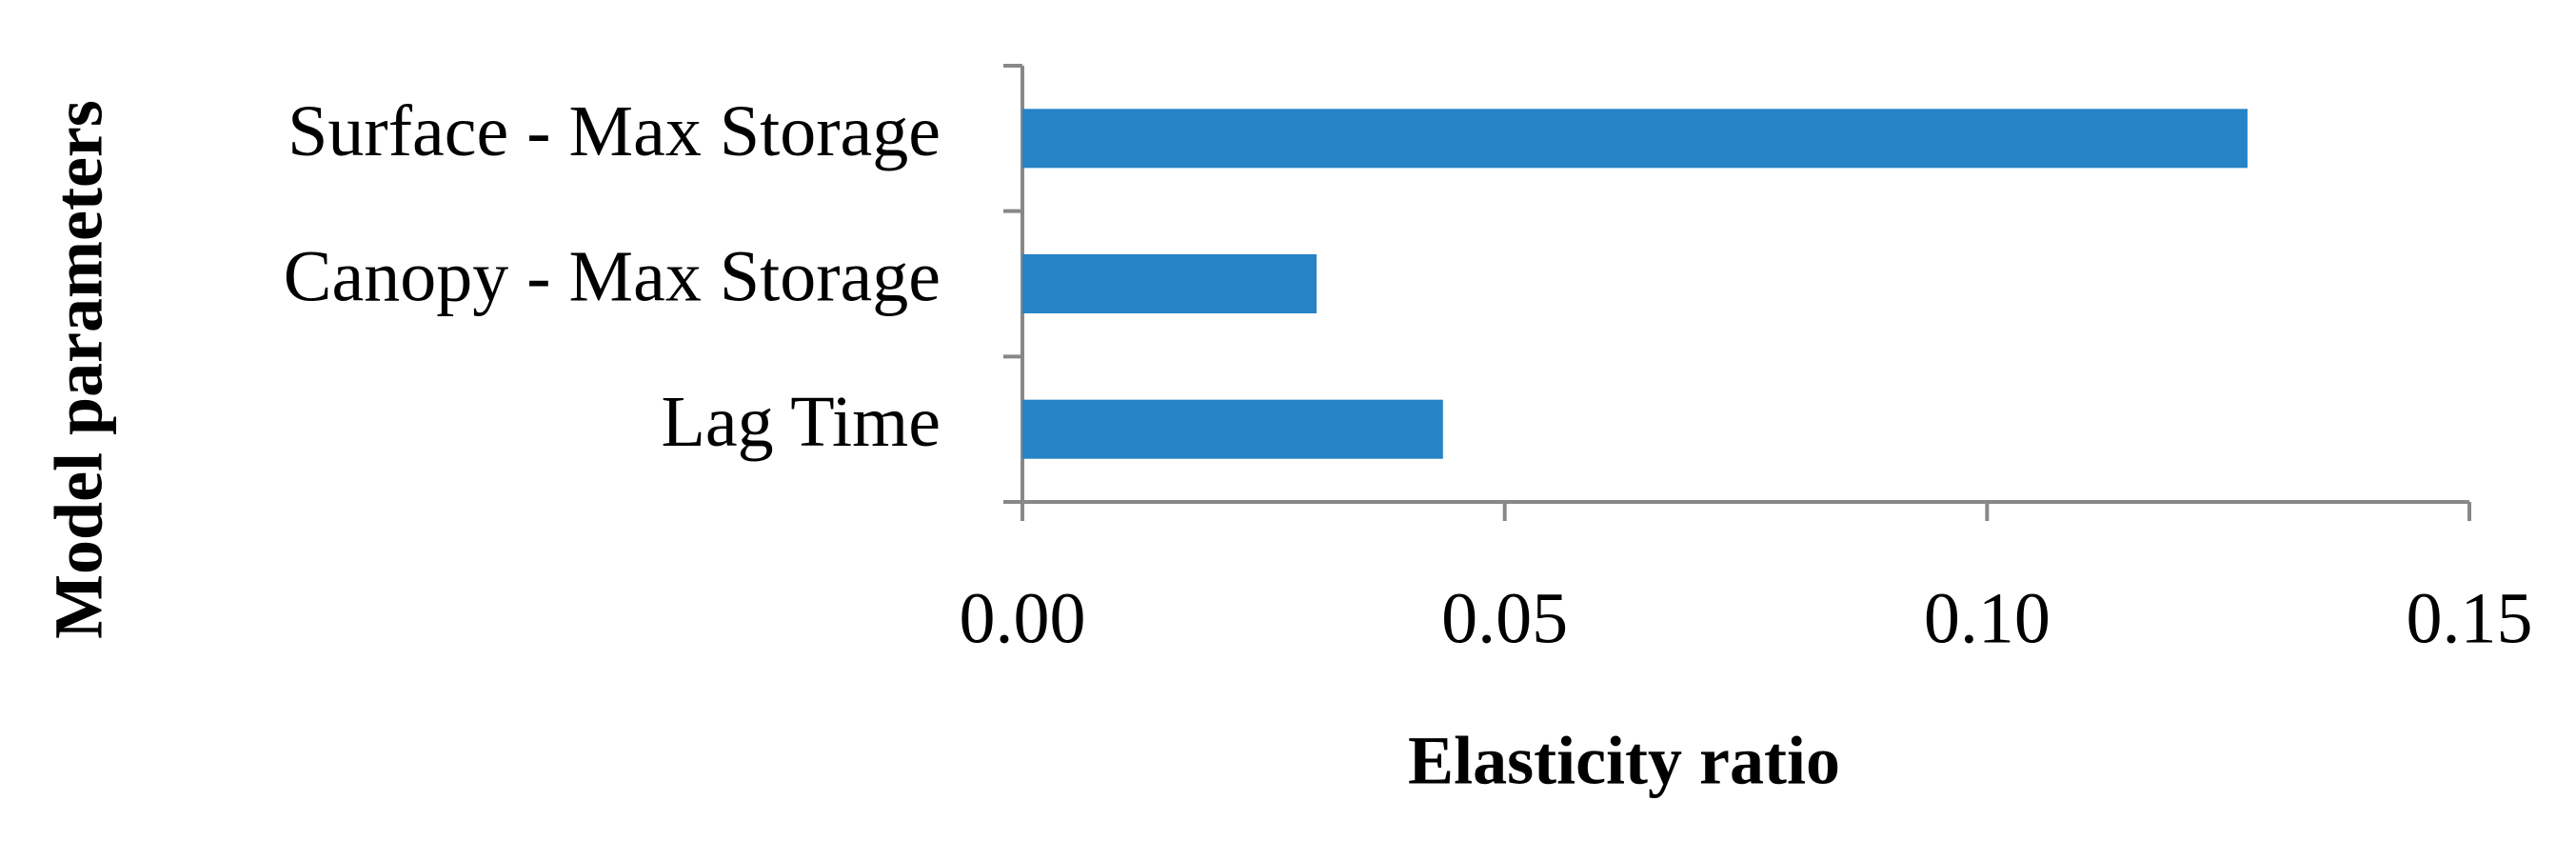  Describe the element at coordinates (1023, 618) in the screenshot. I see `x-tick-label: 0.00` at that location.